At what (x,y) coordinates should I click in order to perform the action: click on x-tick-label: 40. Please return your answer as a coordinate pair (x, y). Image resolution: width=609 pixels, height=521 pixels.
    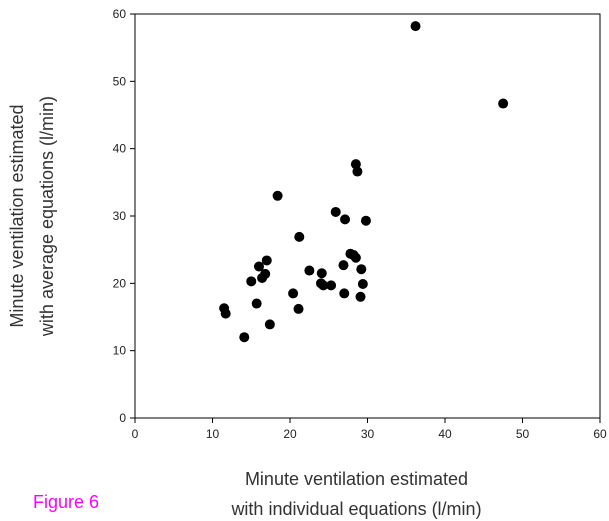
    Looking at the image, I should click on (445, 434).